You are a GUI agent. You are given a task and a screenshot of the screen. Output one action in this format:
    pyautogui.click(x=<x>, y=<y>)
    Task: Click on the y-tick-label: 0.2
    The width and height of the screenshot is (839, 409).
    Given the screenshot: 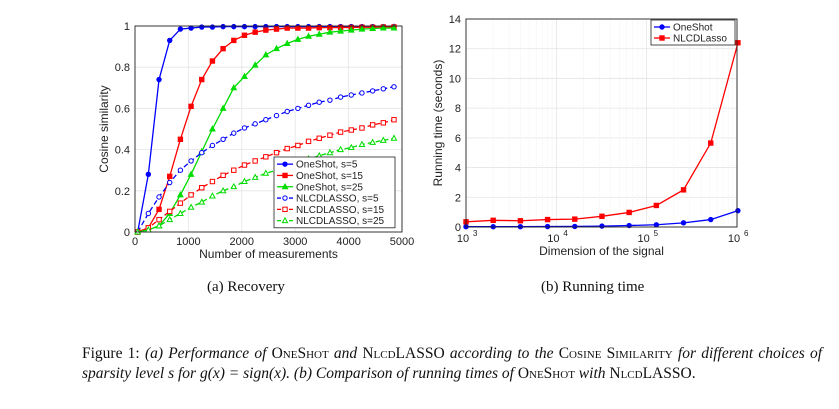 What is the action you would take?
    pyautogui.click(x=122, y=192)
    